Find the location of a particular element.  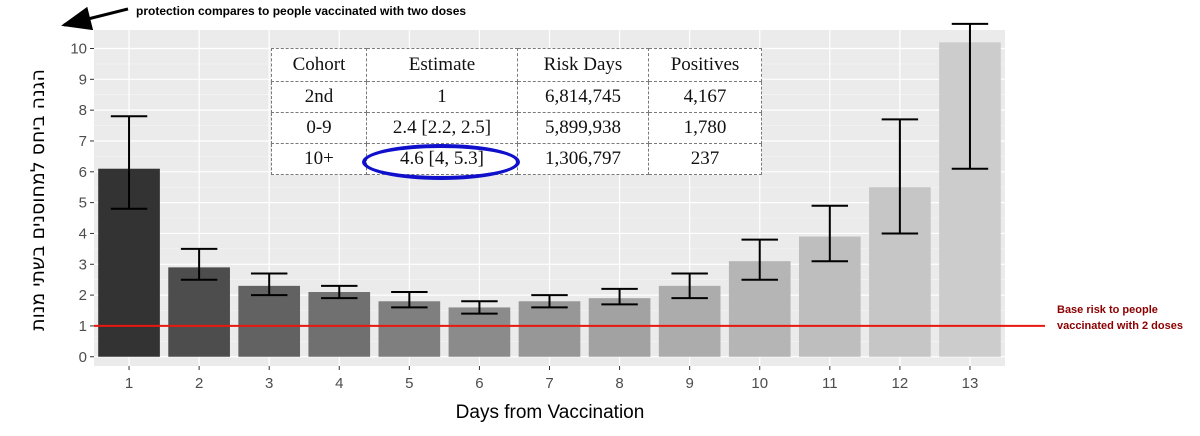

y-tick-label: 1 is located at coordinates (83, 326).